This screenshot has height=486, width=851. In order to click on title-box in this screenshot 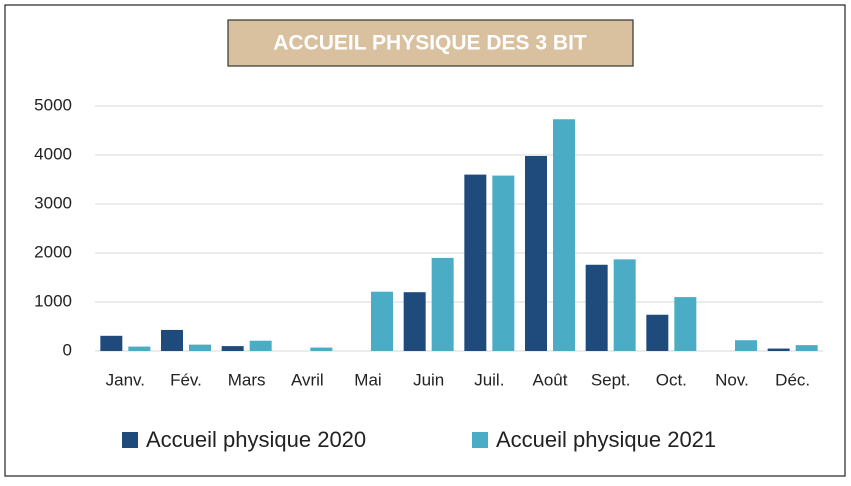, I will do `click(430, 43)`.